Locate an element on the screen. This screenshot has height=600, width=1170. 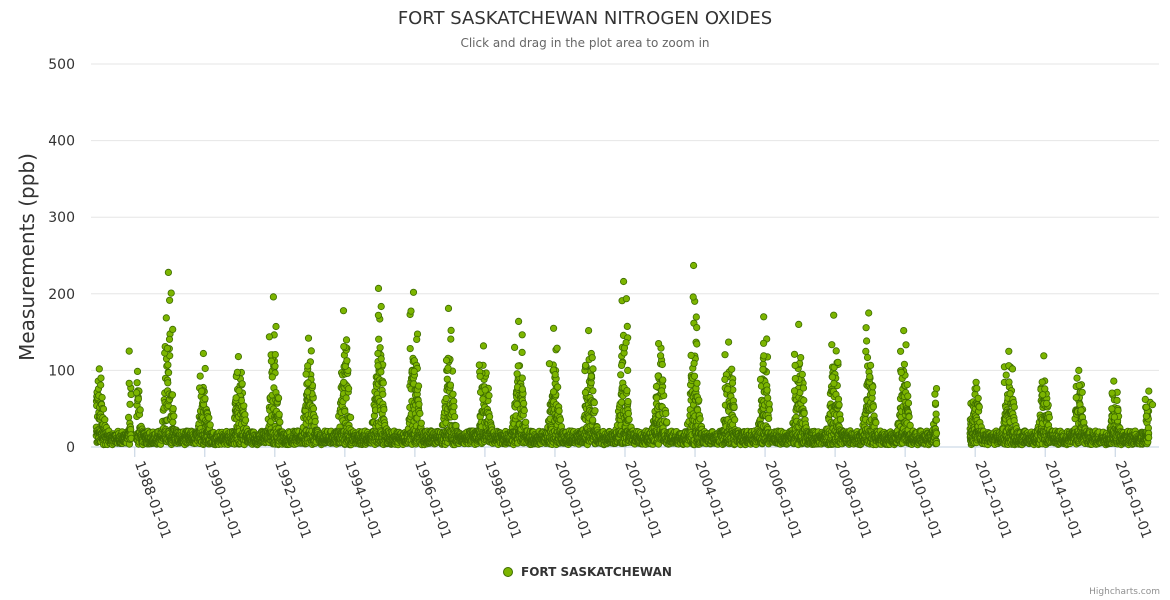
x-tick-label: 2012-01-01 is located at coordinates (992, 500).